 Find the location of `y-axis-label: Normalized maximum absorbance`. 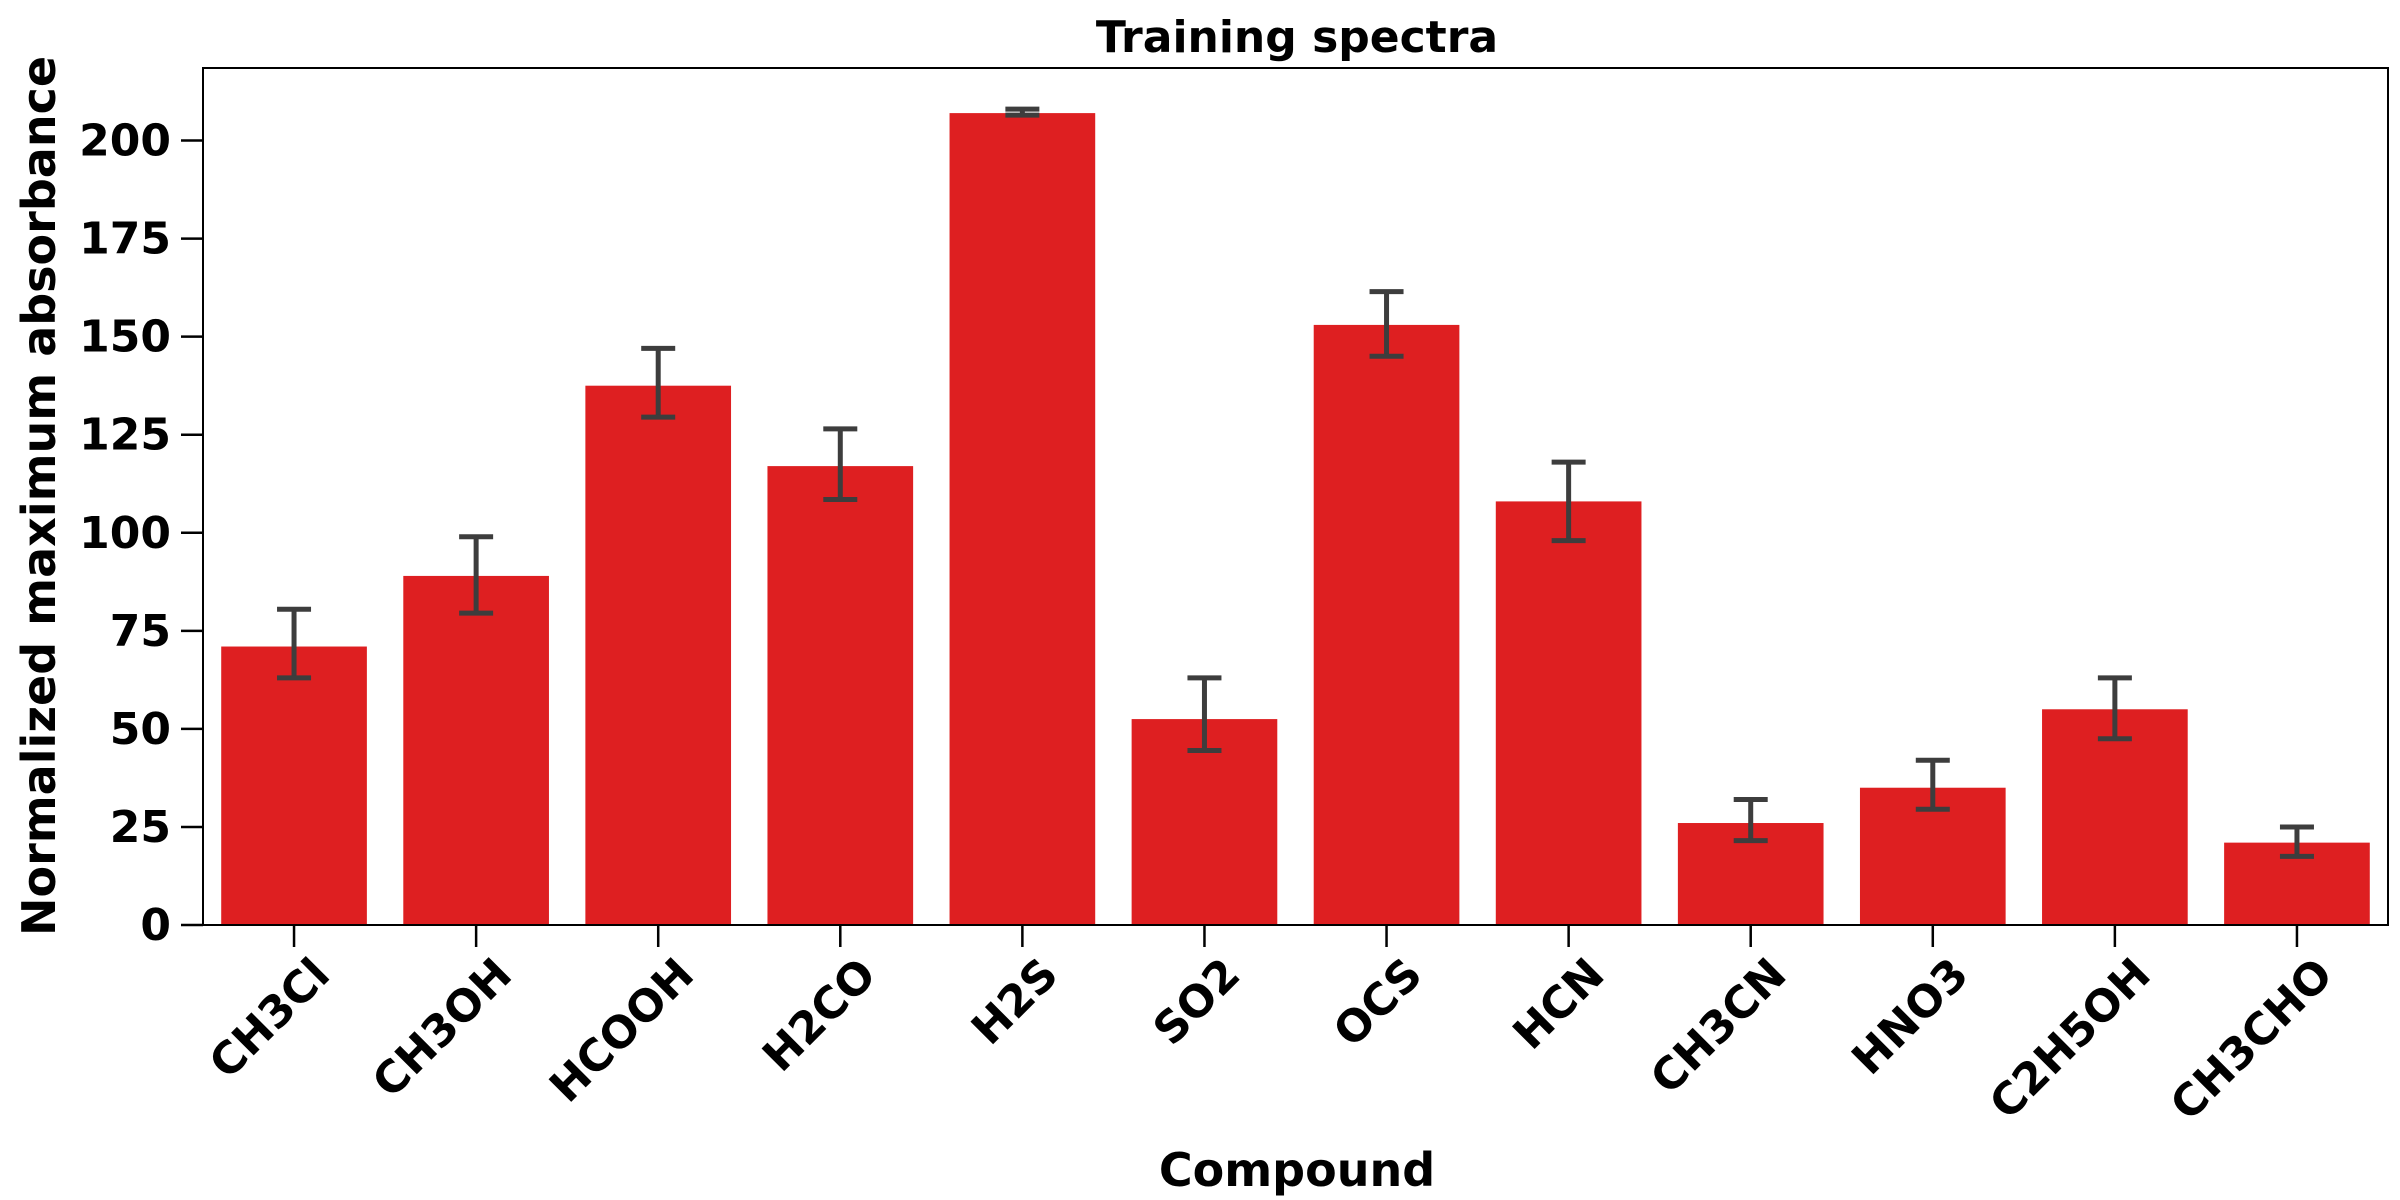

y-axis-label: Normalized maximum absorbance is located at coordinates (39, 496).